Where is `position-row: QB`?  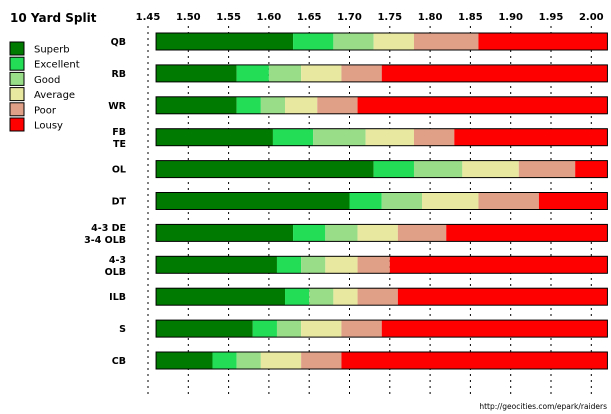
position-row: QB is located at coordinates (359, 41).